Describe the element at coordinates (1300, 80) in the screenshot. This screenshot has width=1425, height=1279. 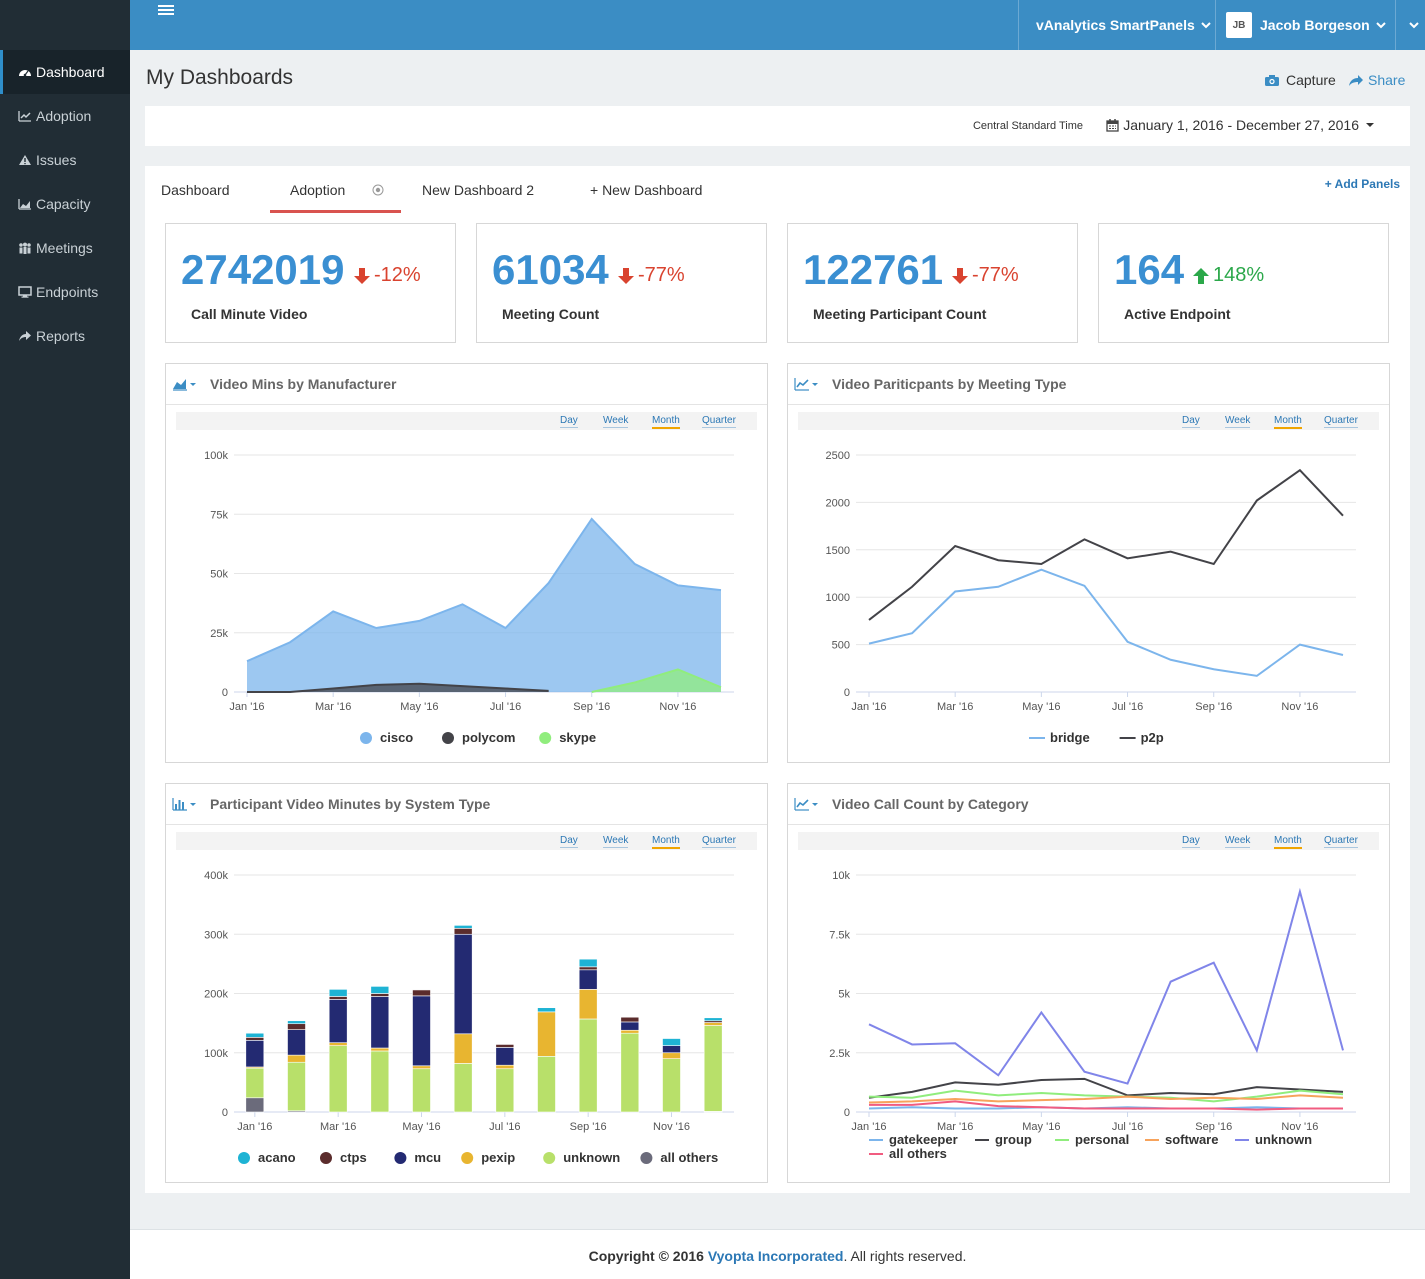
I see `capture-button: Capture` at that location.